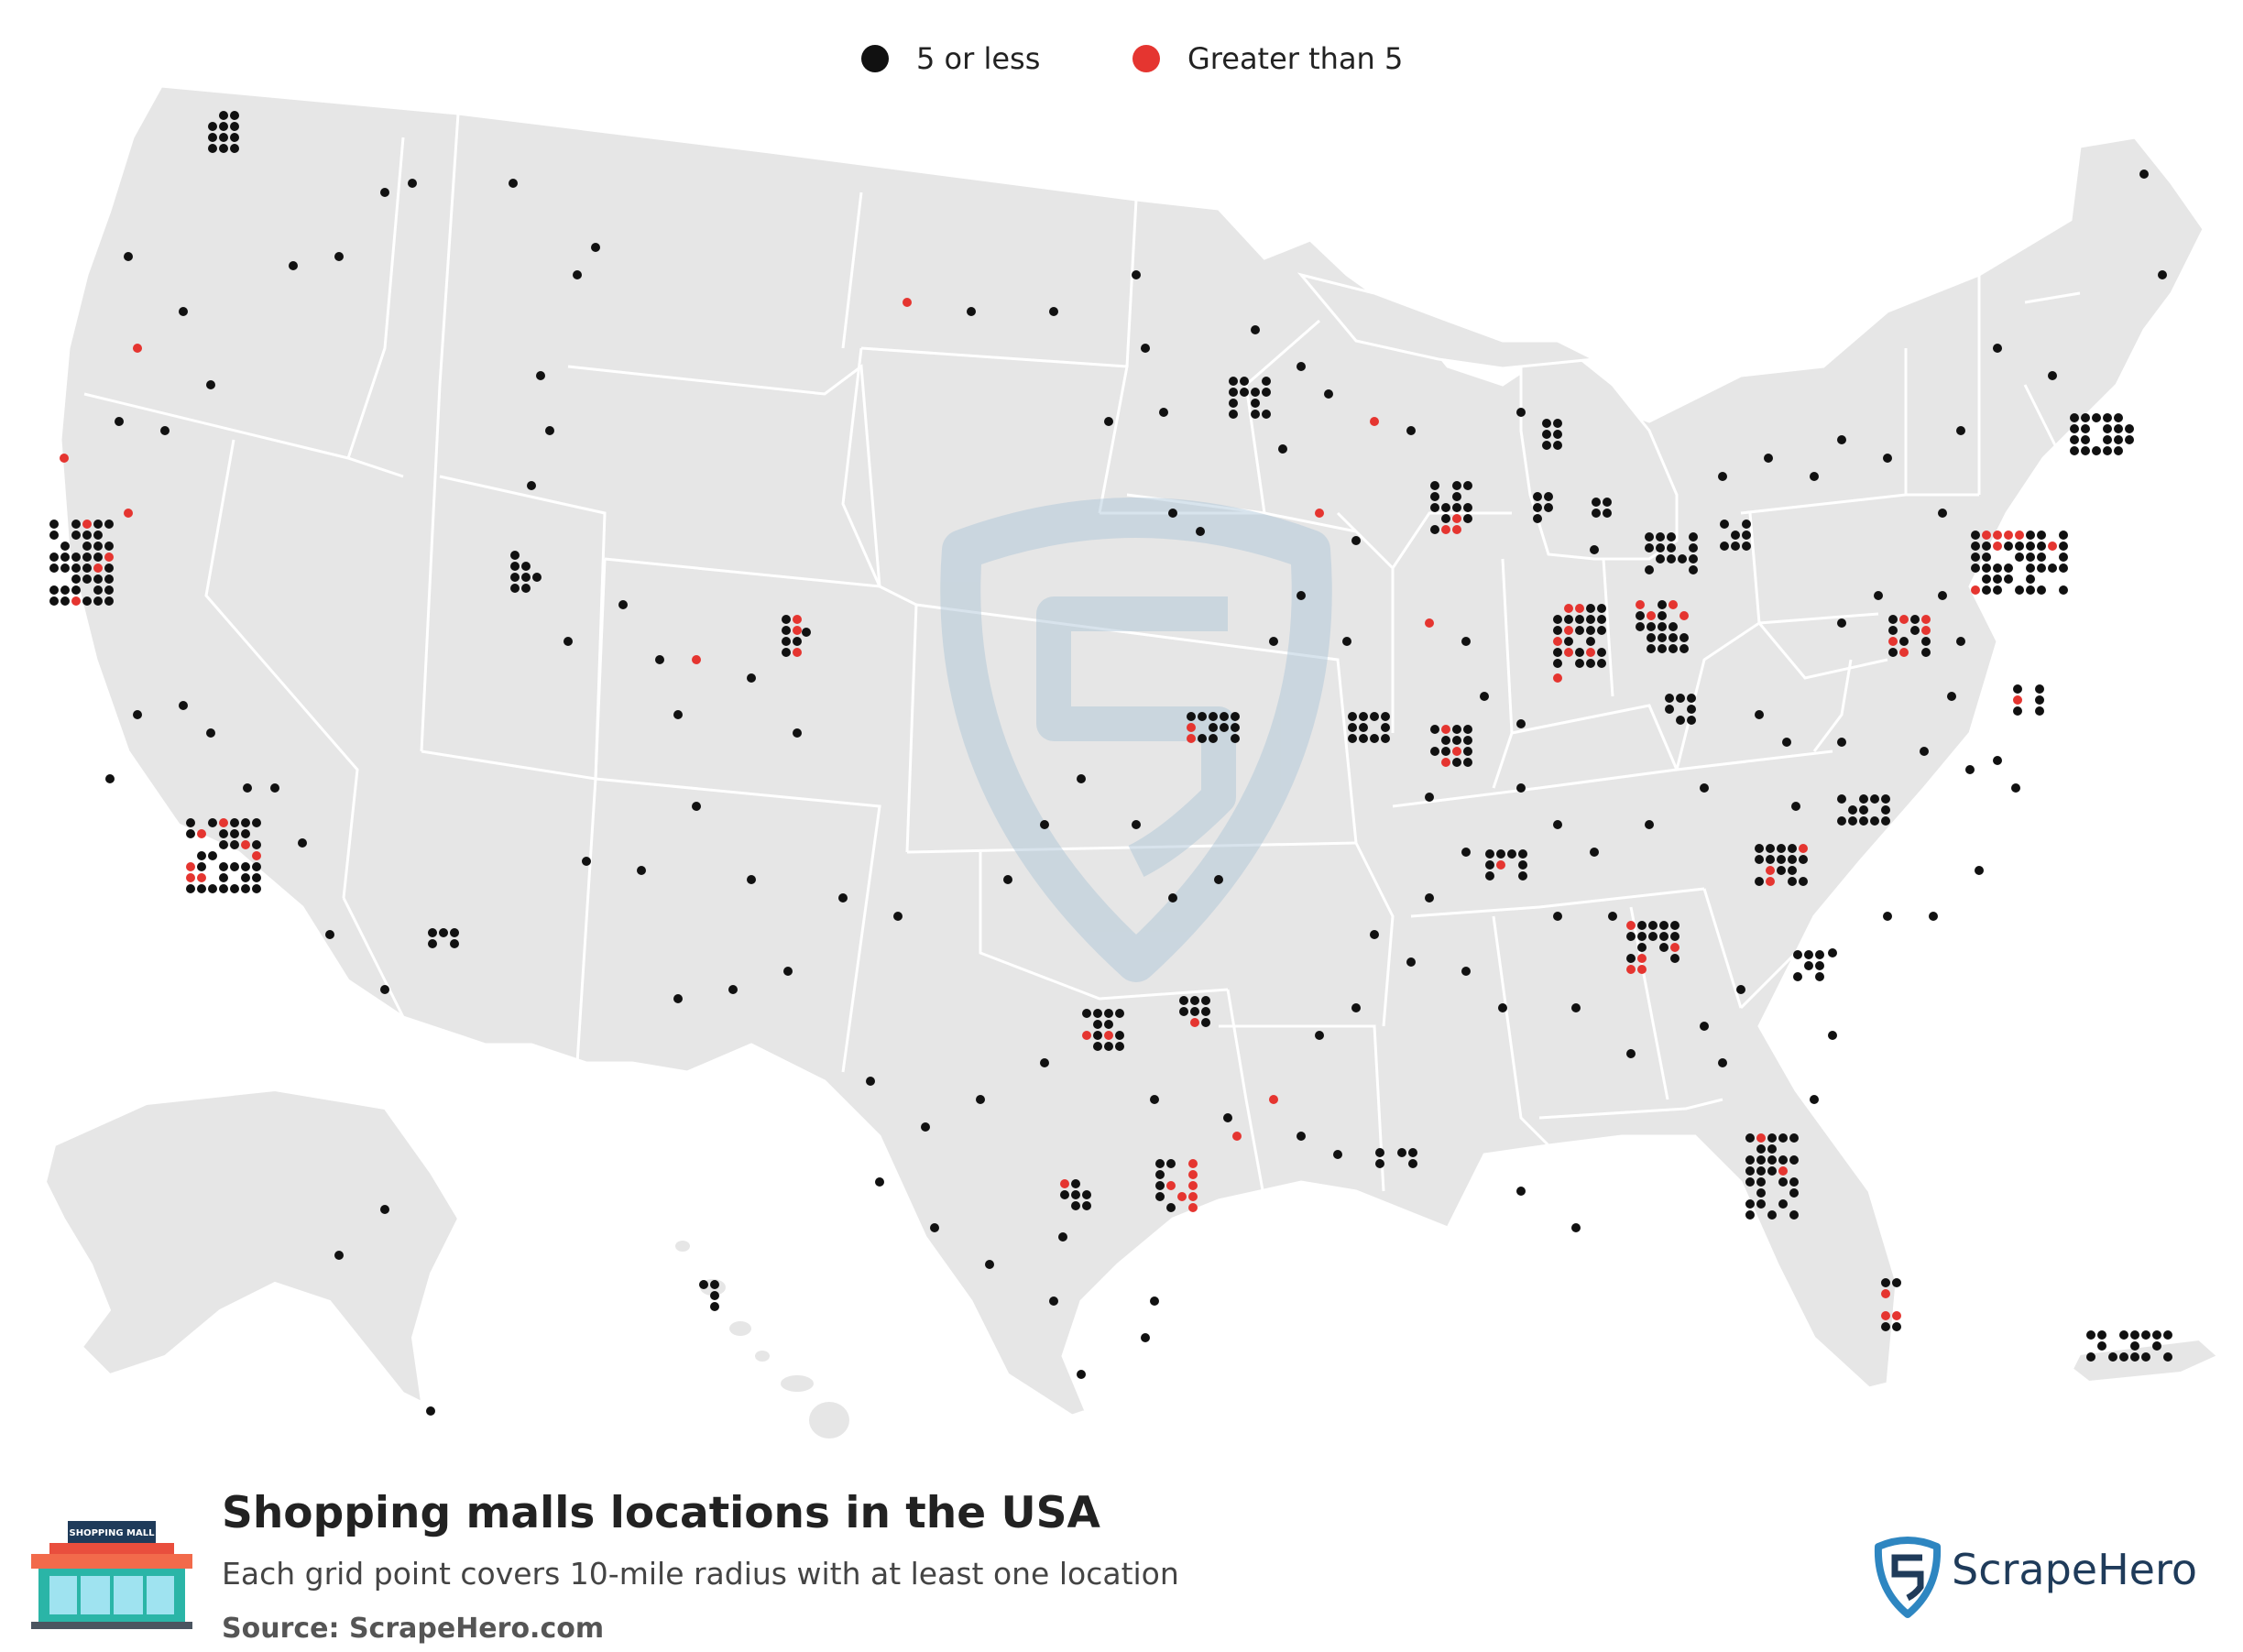 The image size is (2243, 1652). Describe the element at coordinates (1146, 58) in the screenshot. I see `legend-dot-large-icon` at that location.